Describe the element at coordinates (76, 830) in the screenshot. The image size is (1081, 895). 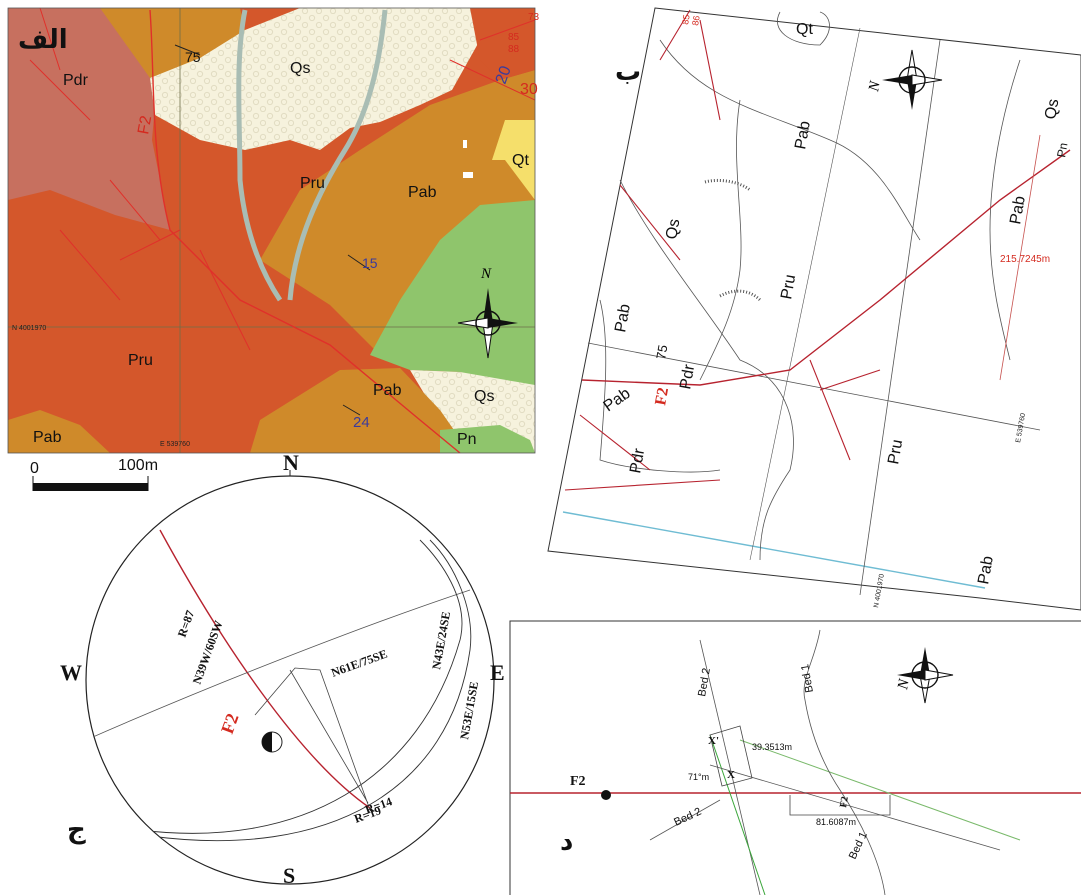
I see `panel-label-jim: ج` at that location.